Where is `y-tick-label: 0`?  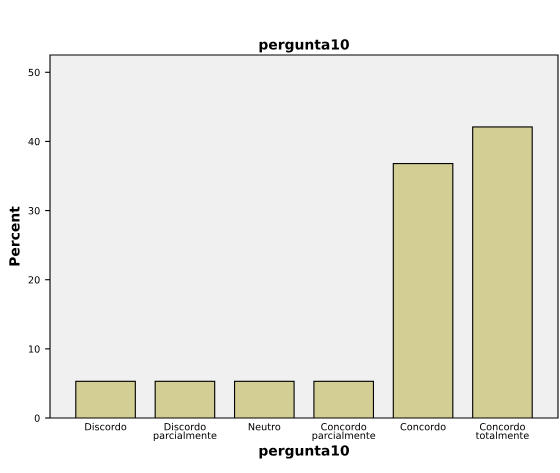 y-tick-label: 0 is located at coordinates (37, 418).